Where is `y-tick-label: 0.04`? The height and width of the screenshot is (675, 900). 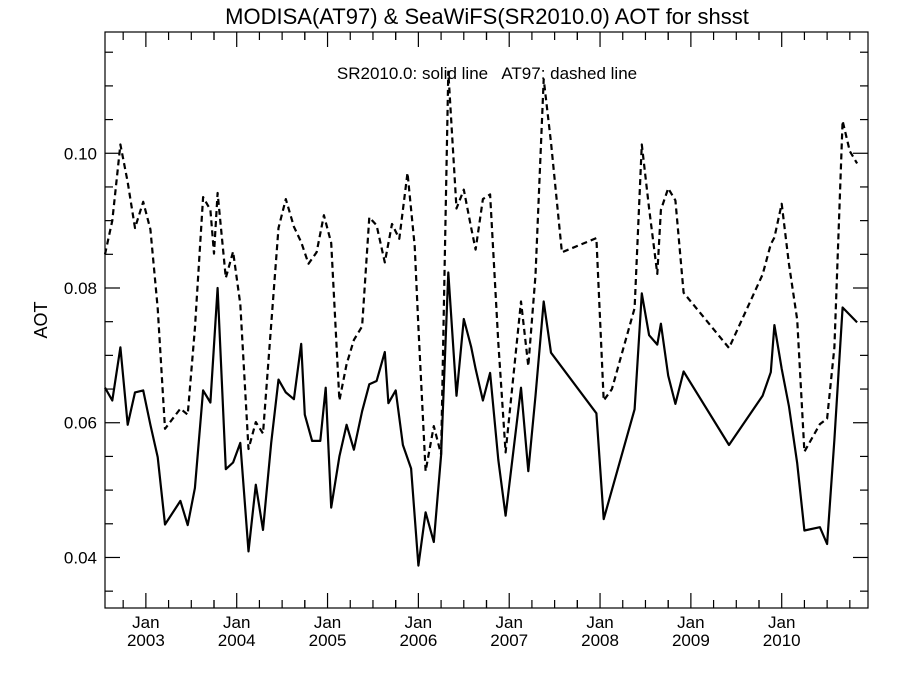
y-tick-label: 0.04 is located at coordinates (80, 557).